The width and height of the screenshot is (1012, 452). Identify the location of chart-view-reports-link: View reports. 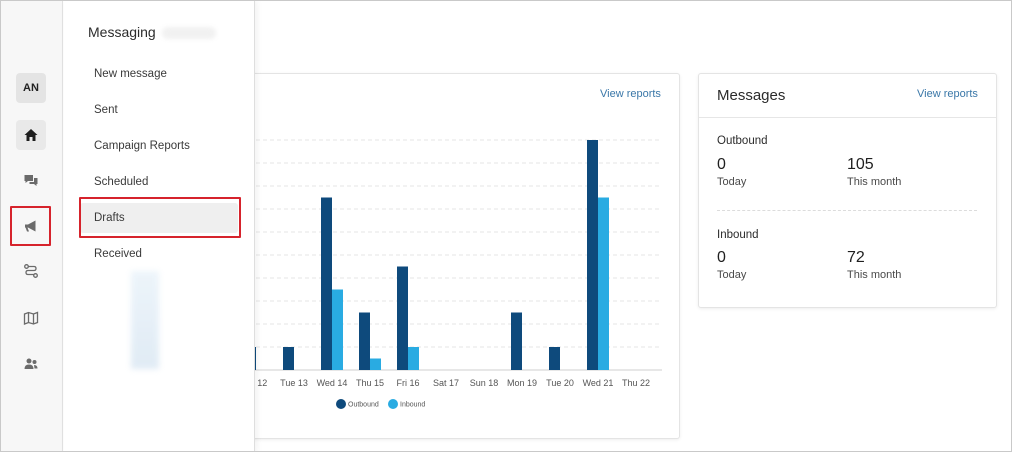
(630, 94).